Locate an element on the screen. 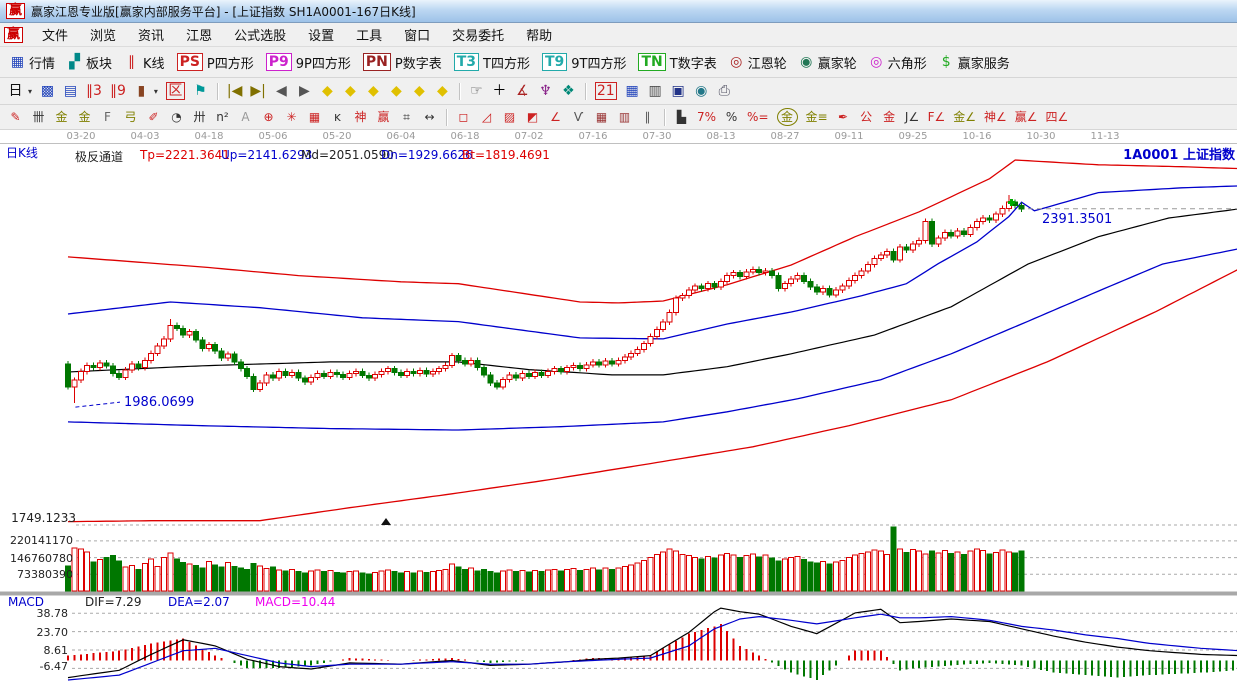  tb-9t-square-button: T9 9T四方形 is located at coordinates (584, 62).